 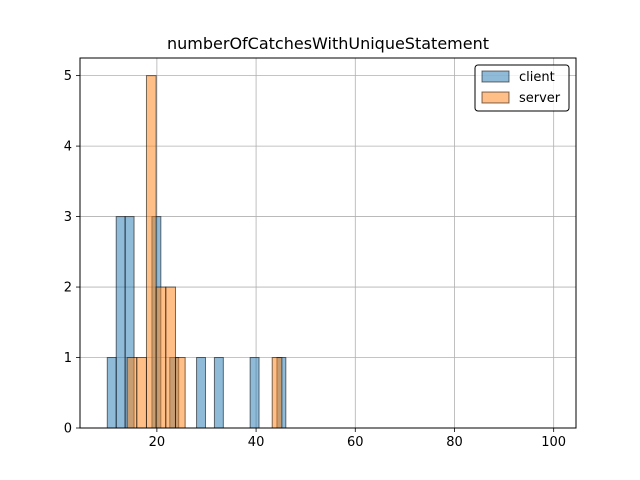 What do you see at coordinates (157, 442) in the screenshot?
I see `x-tick-label: 20` at bounding box center [157, 442].